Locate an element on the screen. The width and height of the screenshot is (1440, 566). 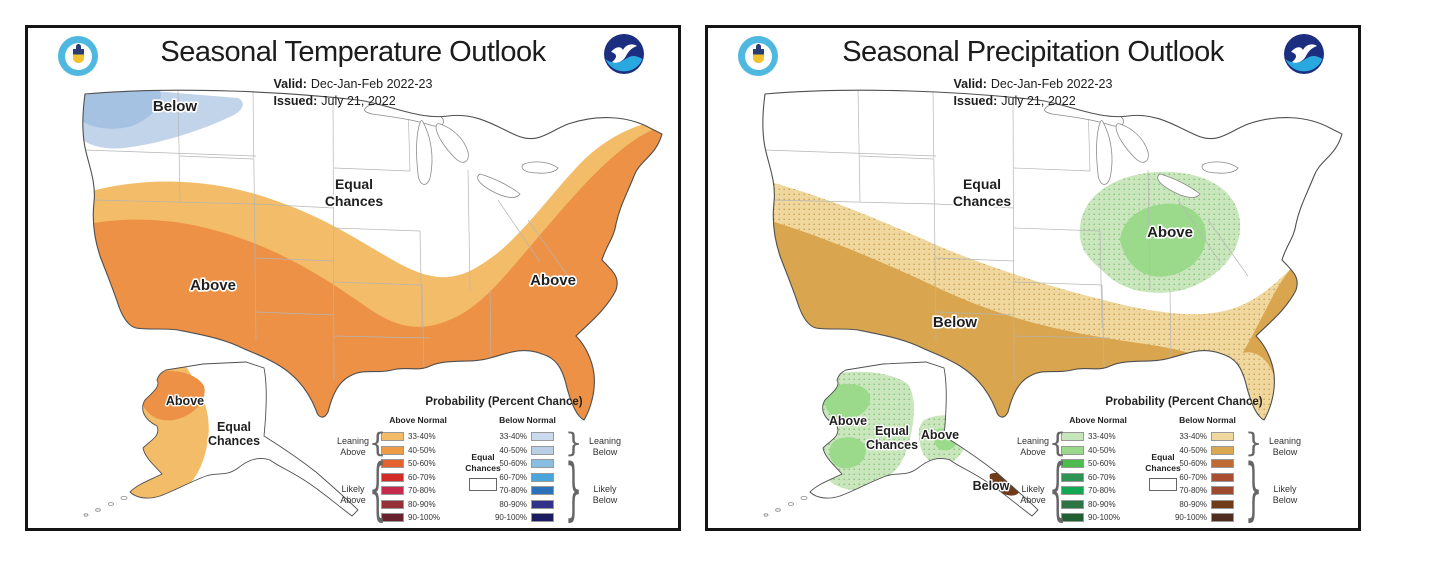
alaska-label-above-west: Above is located at coordinates (848, 421).